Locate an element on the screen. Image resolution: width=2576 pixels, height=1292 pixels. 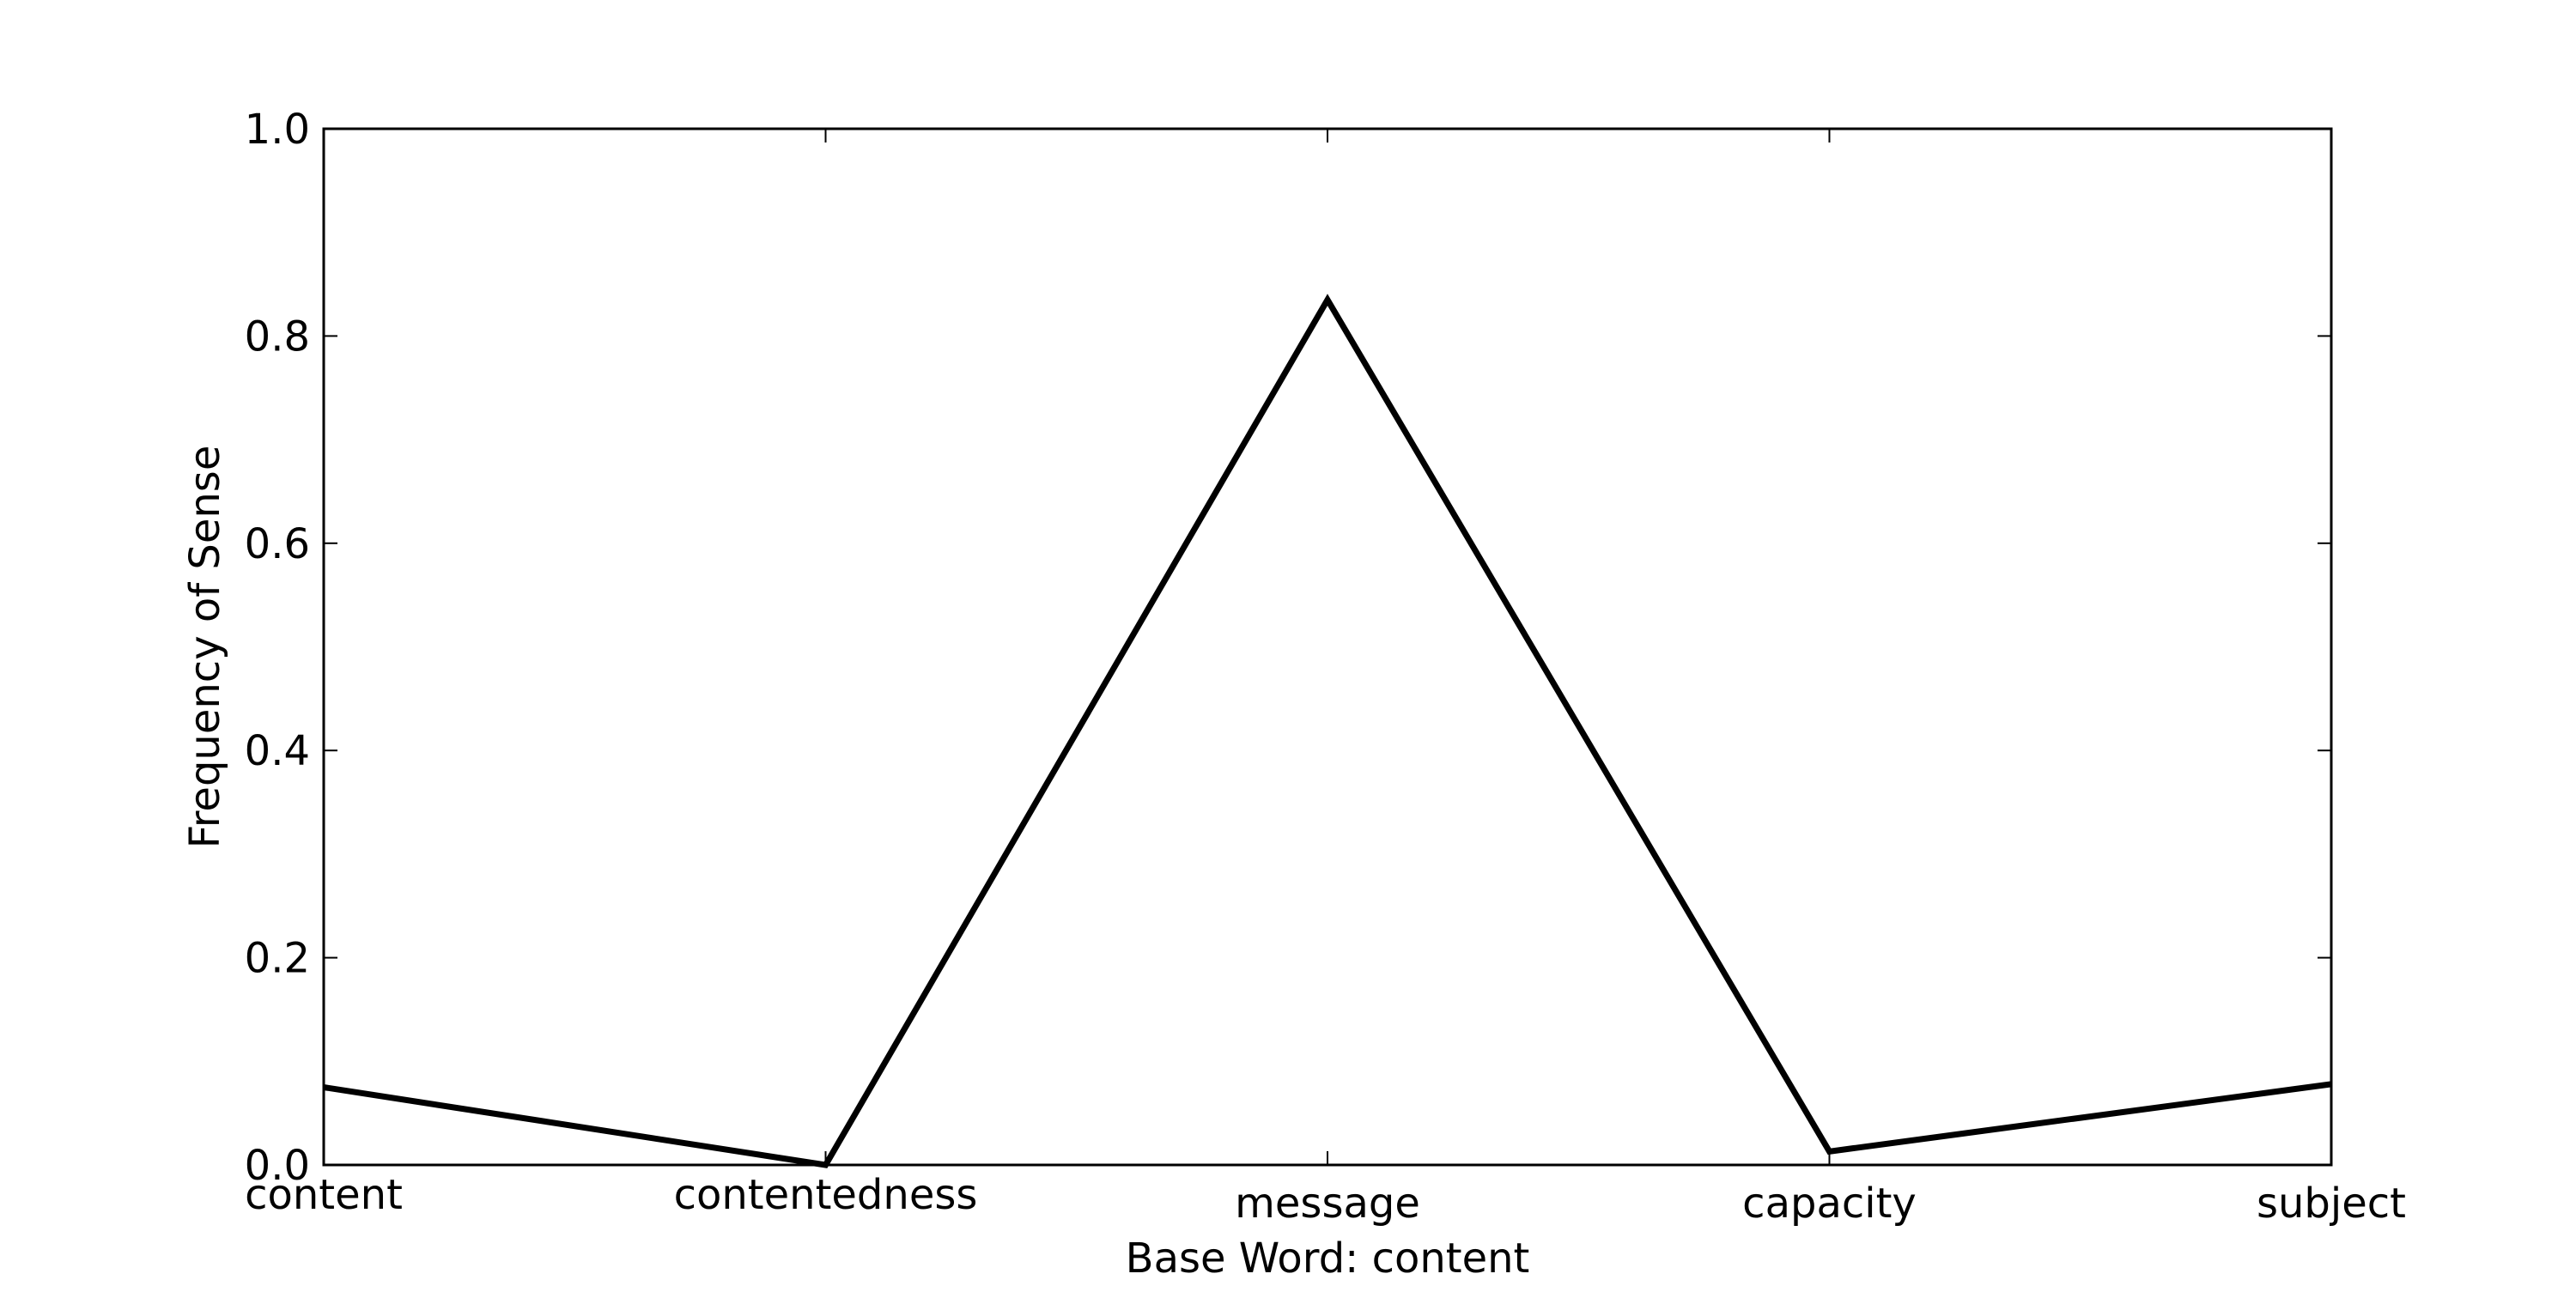
x-tick-label: contentedness is located at coordinates (826, 1195).